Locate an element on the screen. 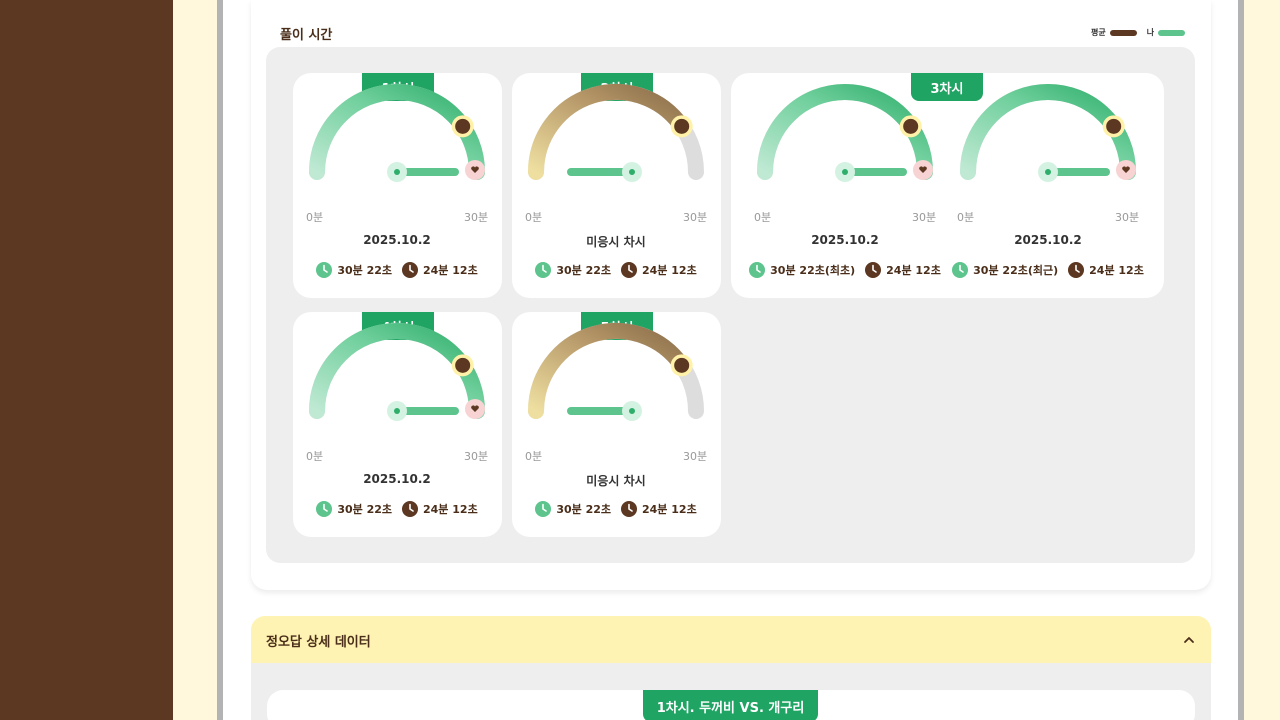 The height and width of the screenshot is (720, 1280). section-title: 풀이 시간 is located at coordinates (306, 35).